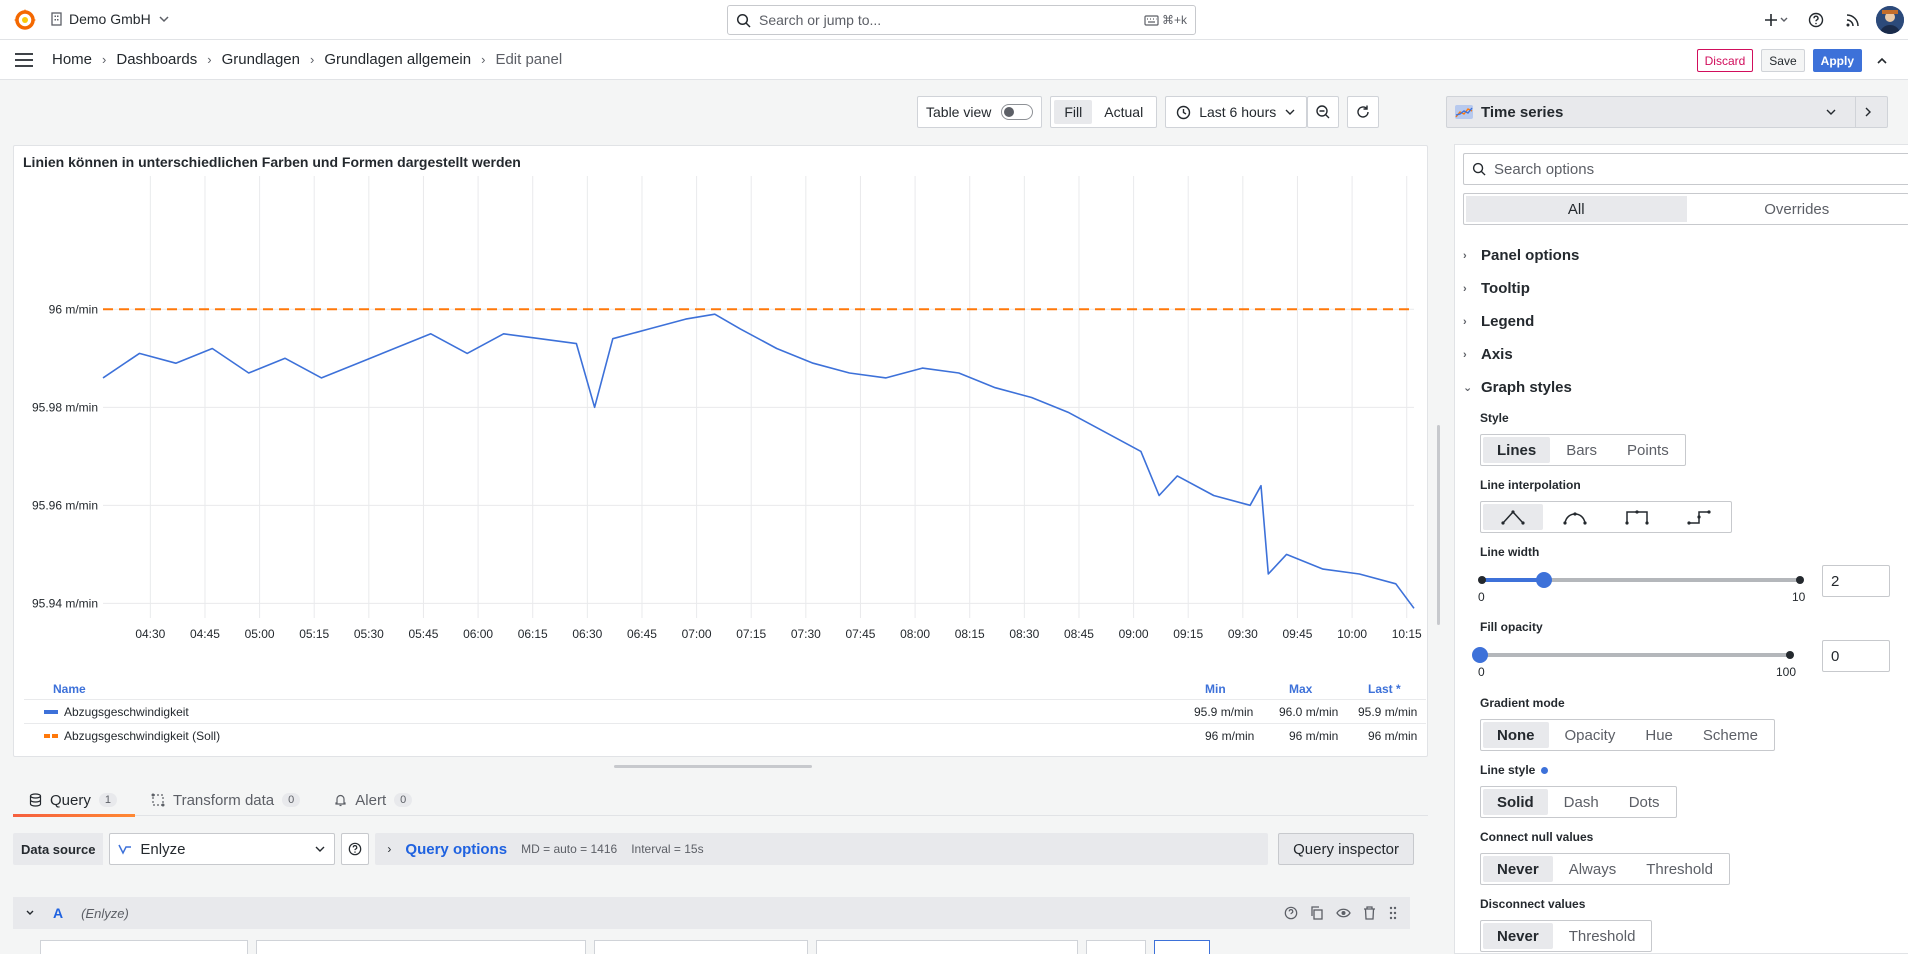 This screenshot has width=1908, height=954. I want to click on options-resize-handle, so click(1438, 525).